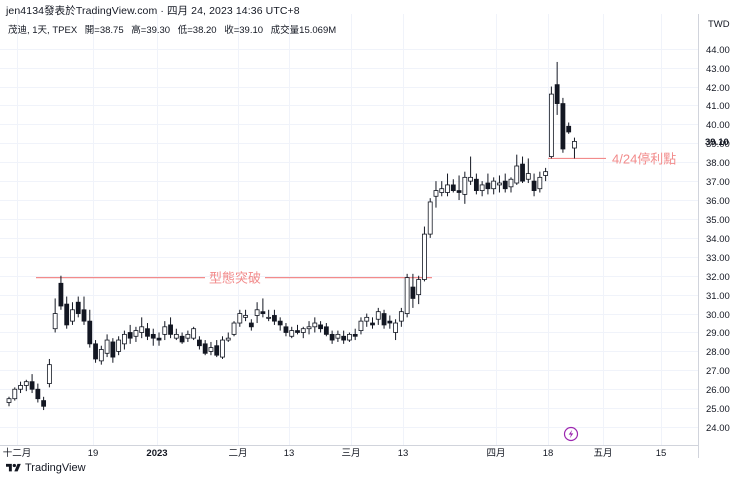  What do you see at coordinates (571, 434) in the screenshot?
I see `lightning-icon` at bounding box center [571, 434].